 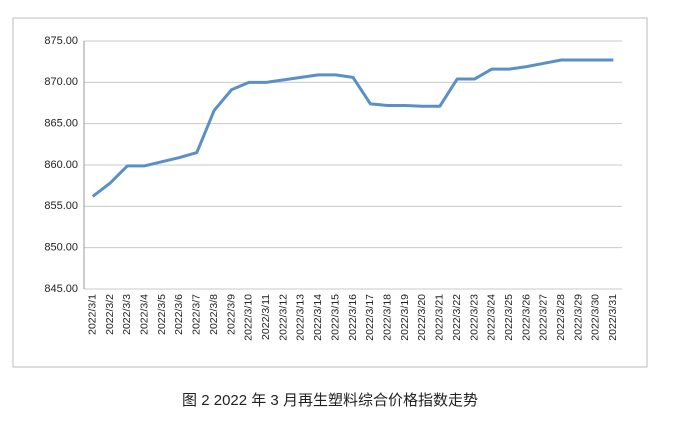 I want to click on x-tick-label: 2022/3/21, so click(x=440, y=317).